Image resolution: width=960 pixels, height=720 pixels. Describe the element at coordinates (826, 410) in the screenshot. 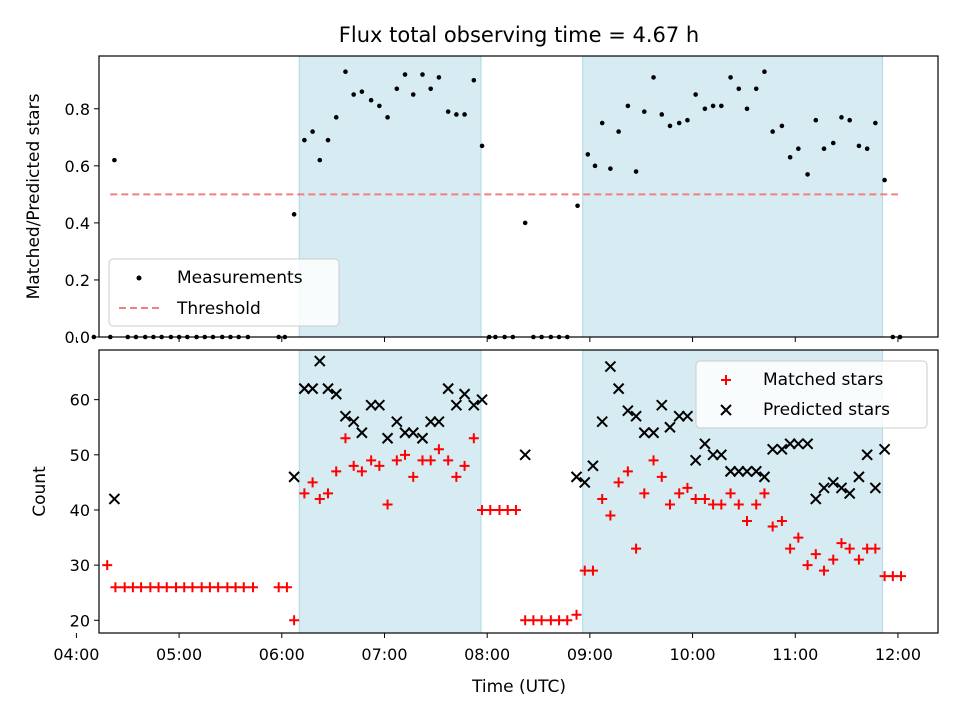

I see `legend-label-predicted: Predicted stars` at that location.